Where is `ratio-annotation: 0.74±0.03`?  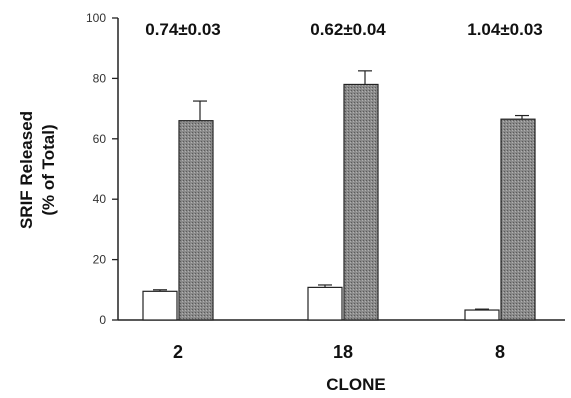 ratio-annotation: 0.74±0.03 is located at coordinates (183, 29).